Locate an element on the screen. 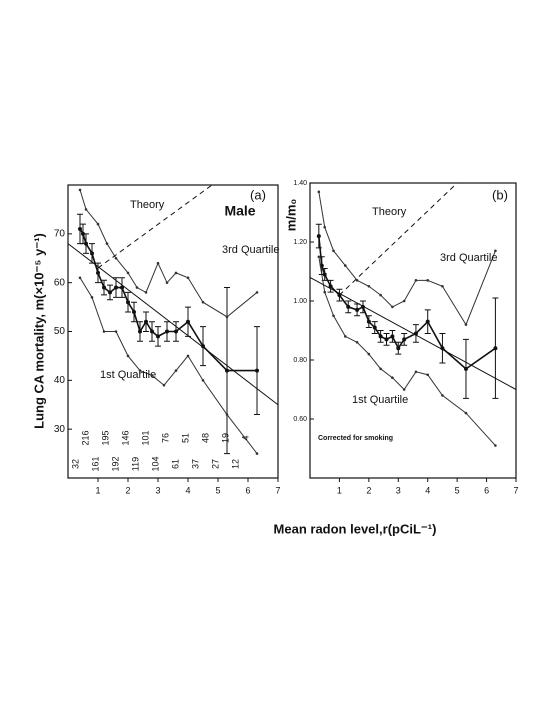  x-tick-label: 7 is located at coordinates (277, 490).